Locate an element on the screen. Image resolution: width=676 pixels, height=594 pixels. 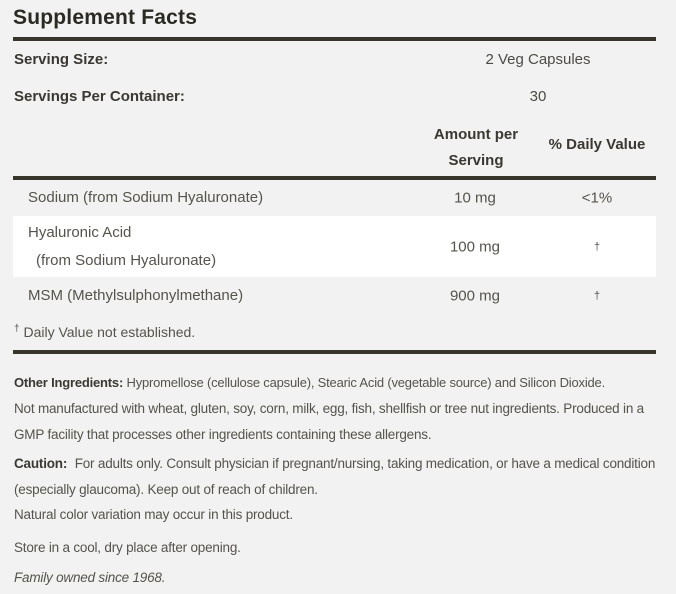
dagger-symbol: † is located at coordinates (17, 329).